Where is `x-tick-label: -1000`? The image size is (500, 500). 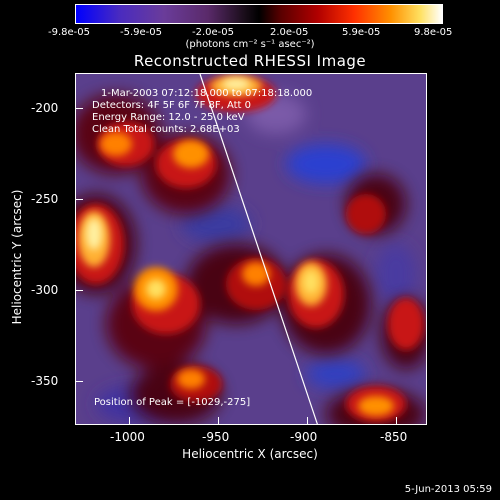
x-tick-label: -1000 is located at coordinates (127, 437).